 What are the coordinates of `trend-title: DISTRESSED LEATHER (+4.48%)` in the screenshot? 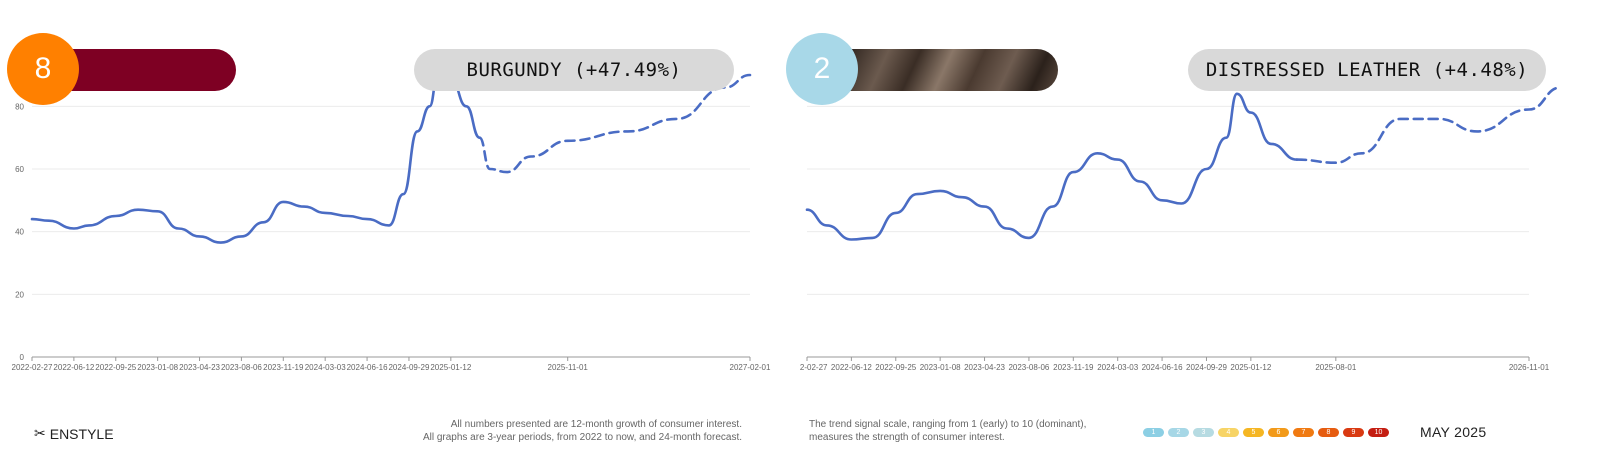 It's located at (1367, 70).